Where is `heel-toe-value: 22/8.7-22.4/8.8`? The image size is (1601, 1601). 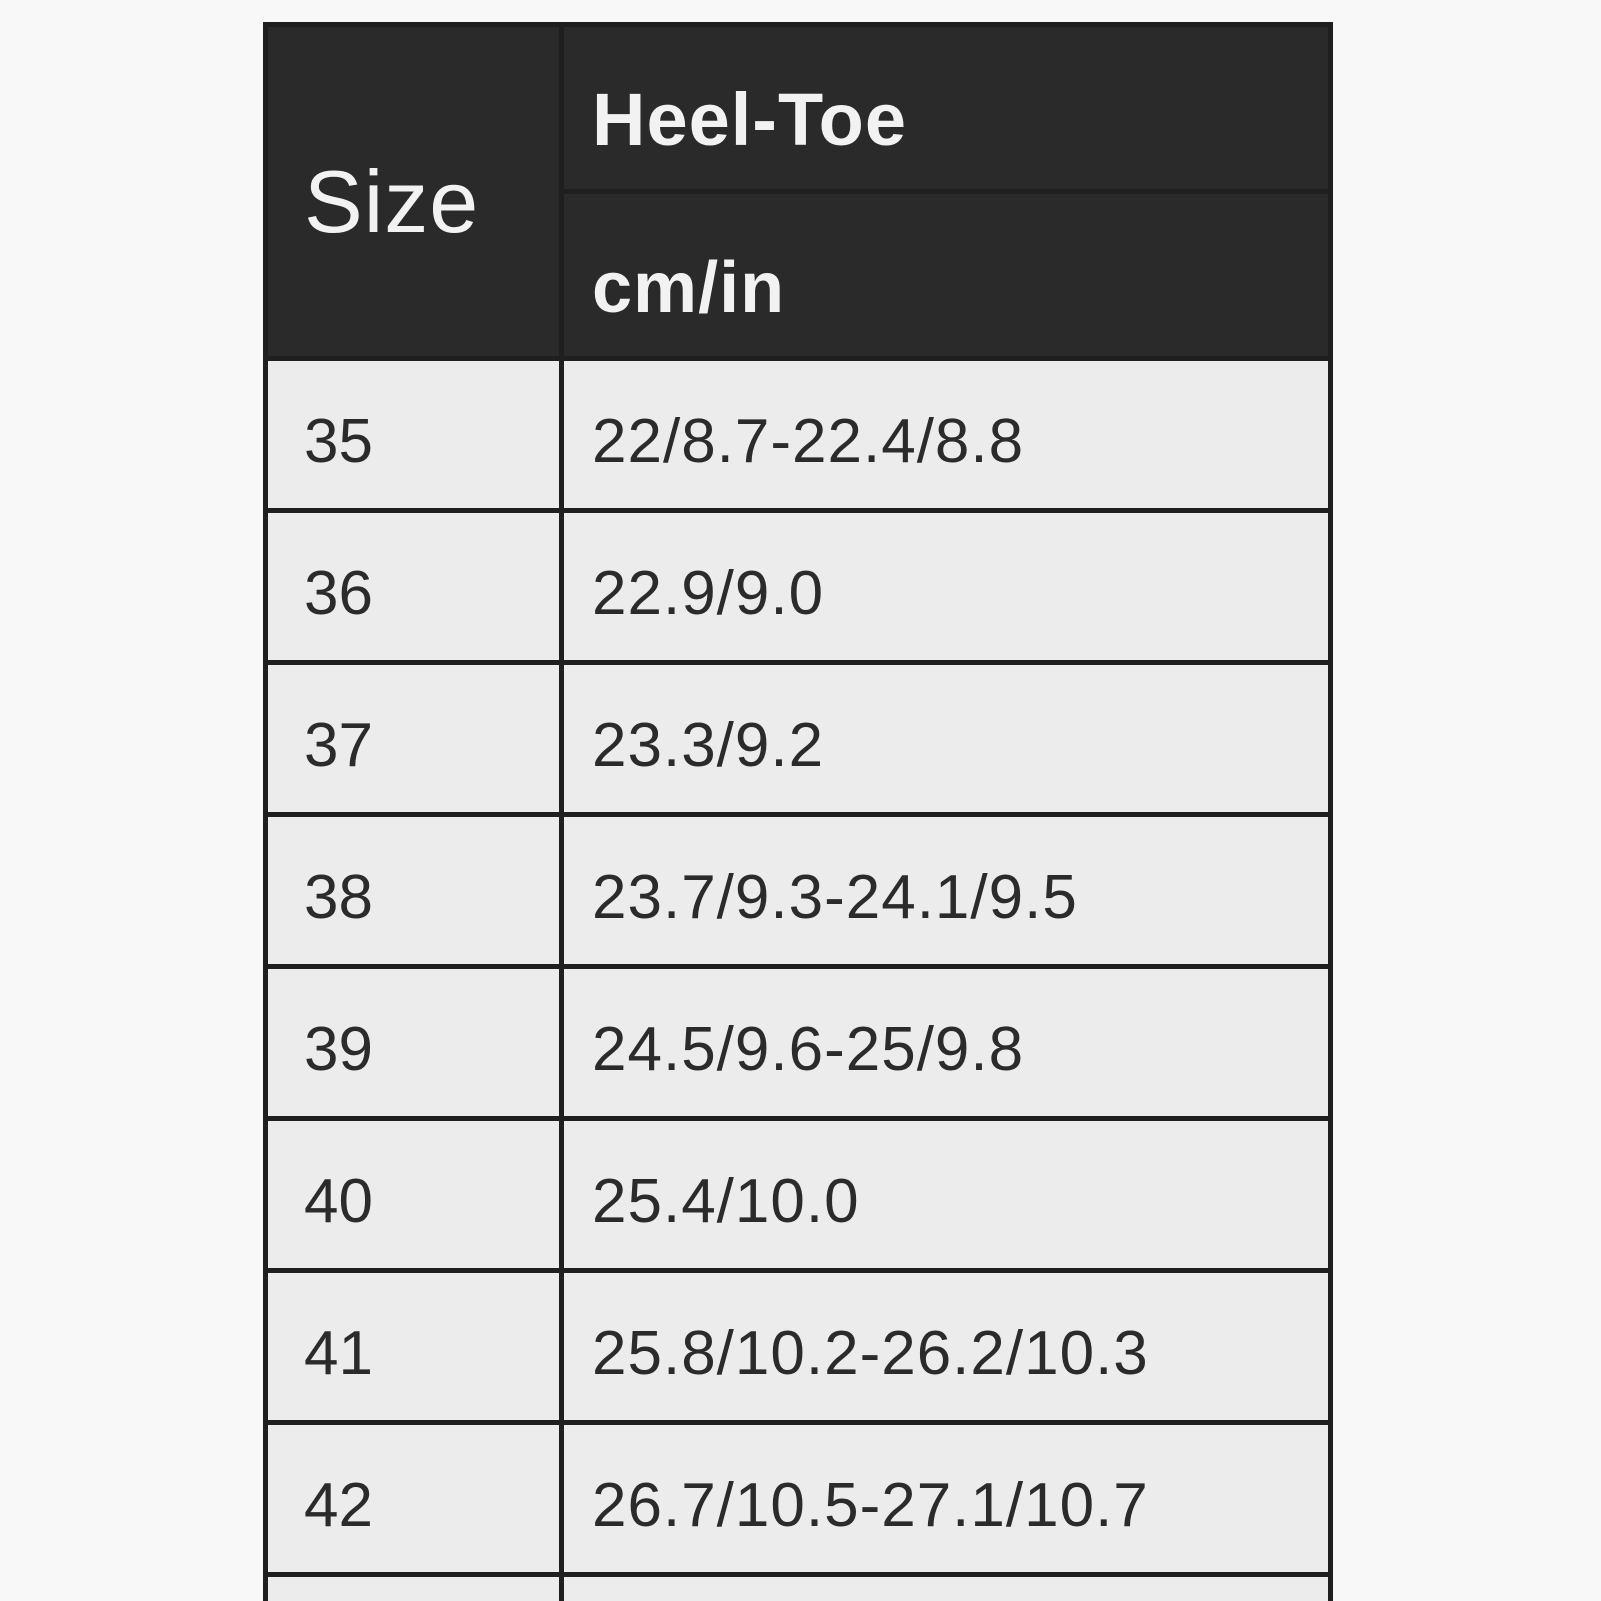
heel-toe-value: 22/8.7-22.4/8.8 is located at coordinates (946, 434).